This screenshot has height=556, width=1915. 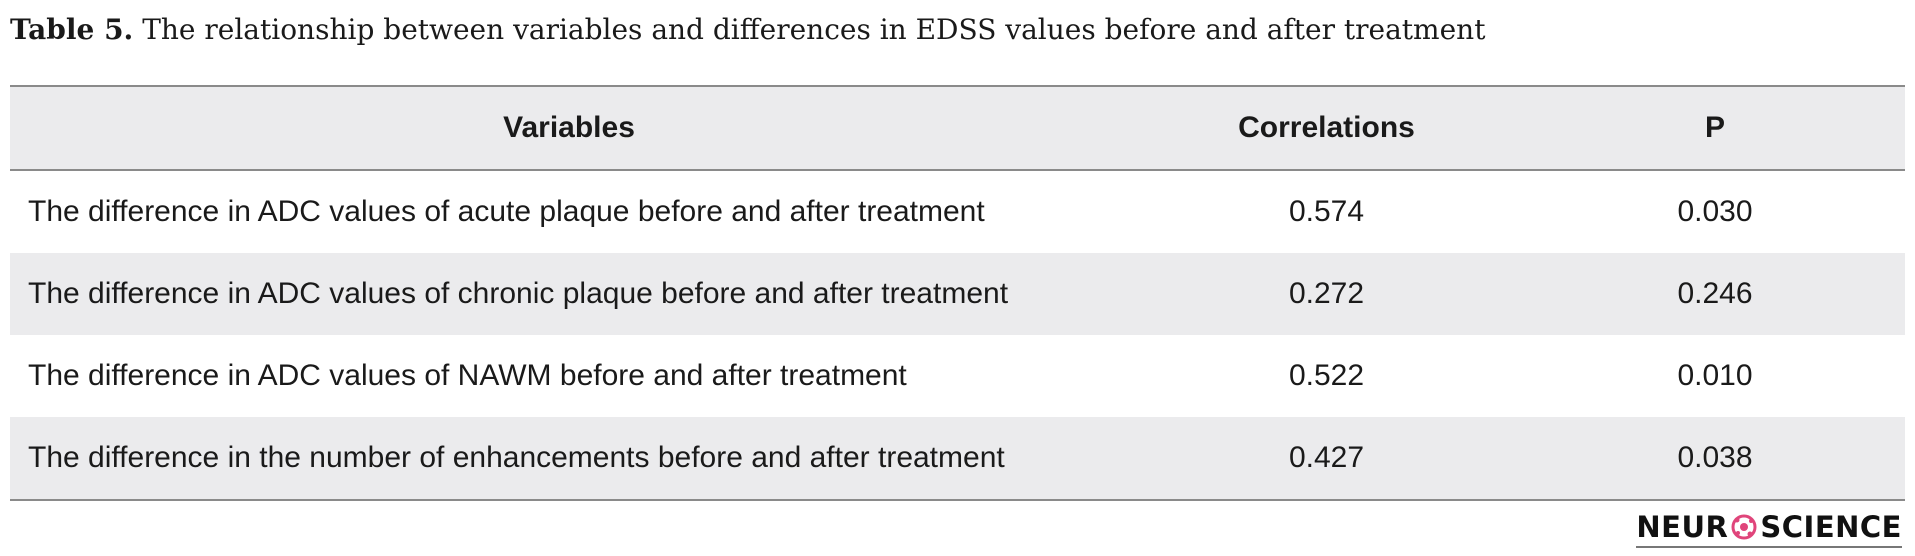 I want to click on cell-correlation: 0.272, so click(x=1326, y=293).